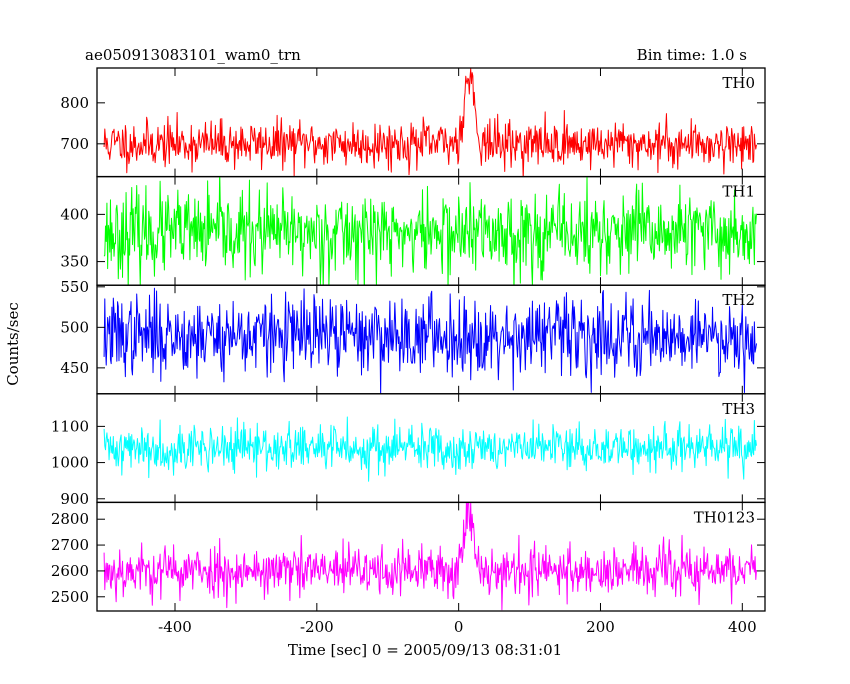  Describe the element at coordinates (459, 627) in the screenshot. I see `x-tick-label: 0` at that location.